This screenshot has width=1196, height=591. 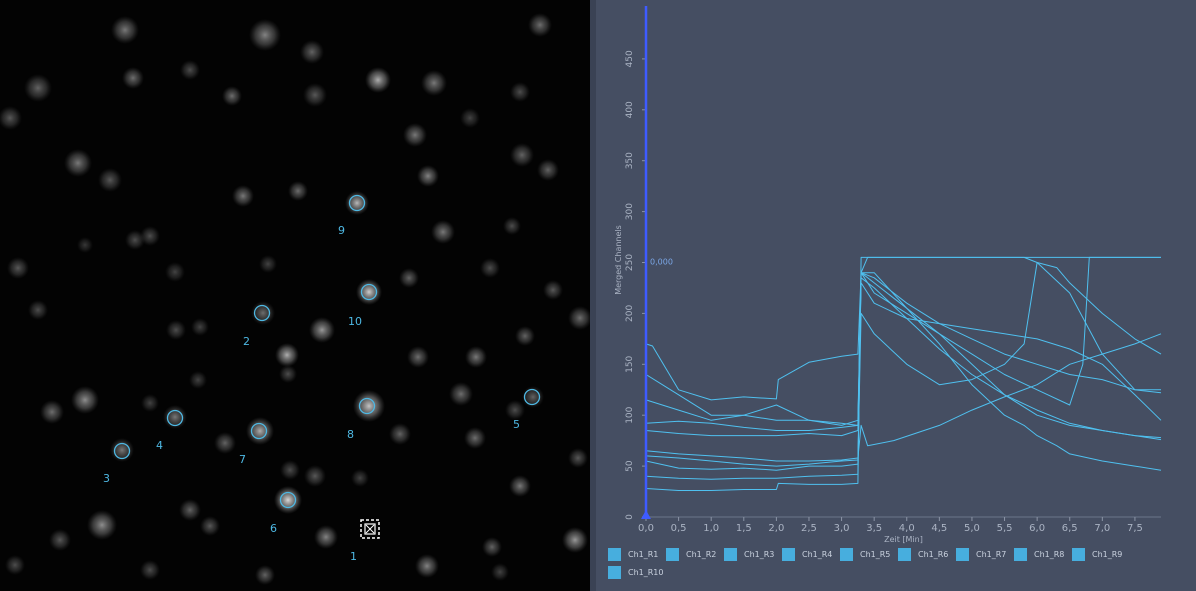 I want to click on x-tick-label: 0,0, so click(x=646, y=528).